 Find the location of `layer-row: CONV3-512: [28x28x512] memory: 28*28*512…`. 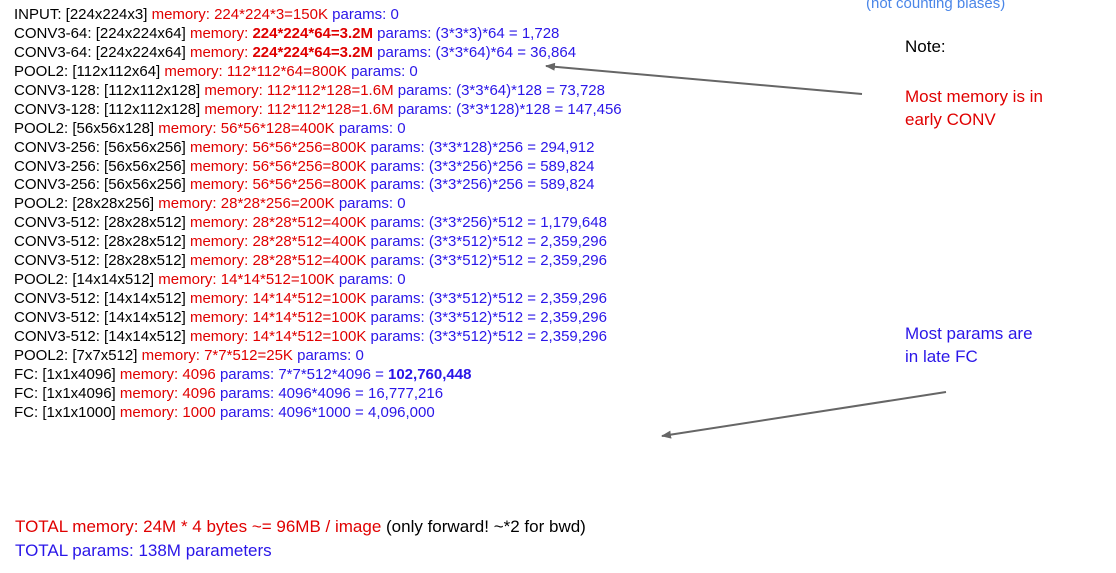

layer-row: CONV3-512: [28x28x512] memory: 28*28*512… is located at coordinates (318, 242).